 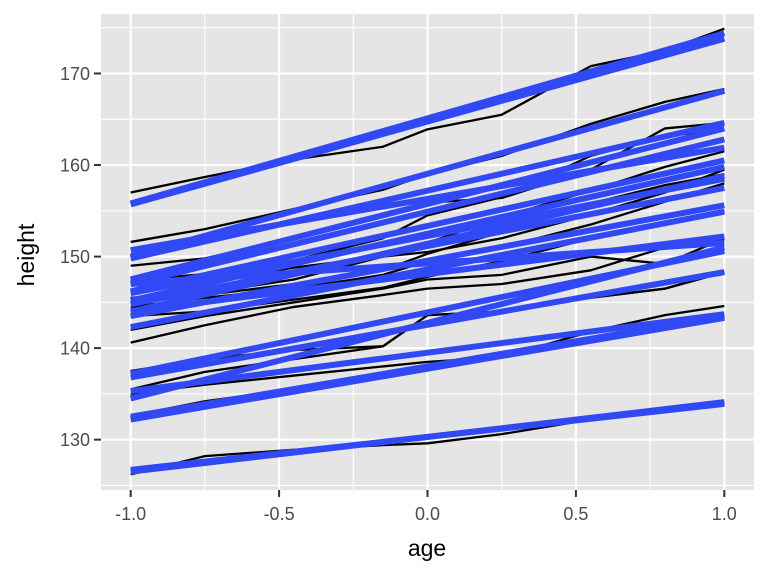 What do you see at coordinates (75, 74) in the screenshot?
I see `y-tick-label: 170` at bounding box center [75, 74].